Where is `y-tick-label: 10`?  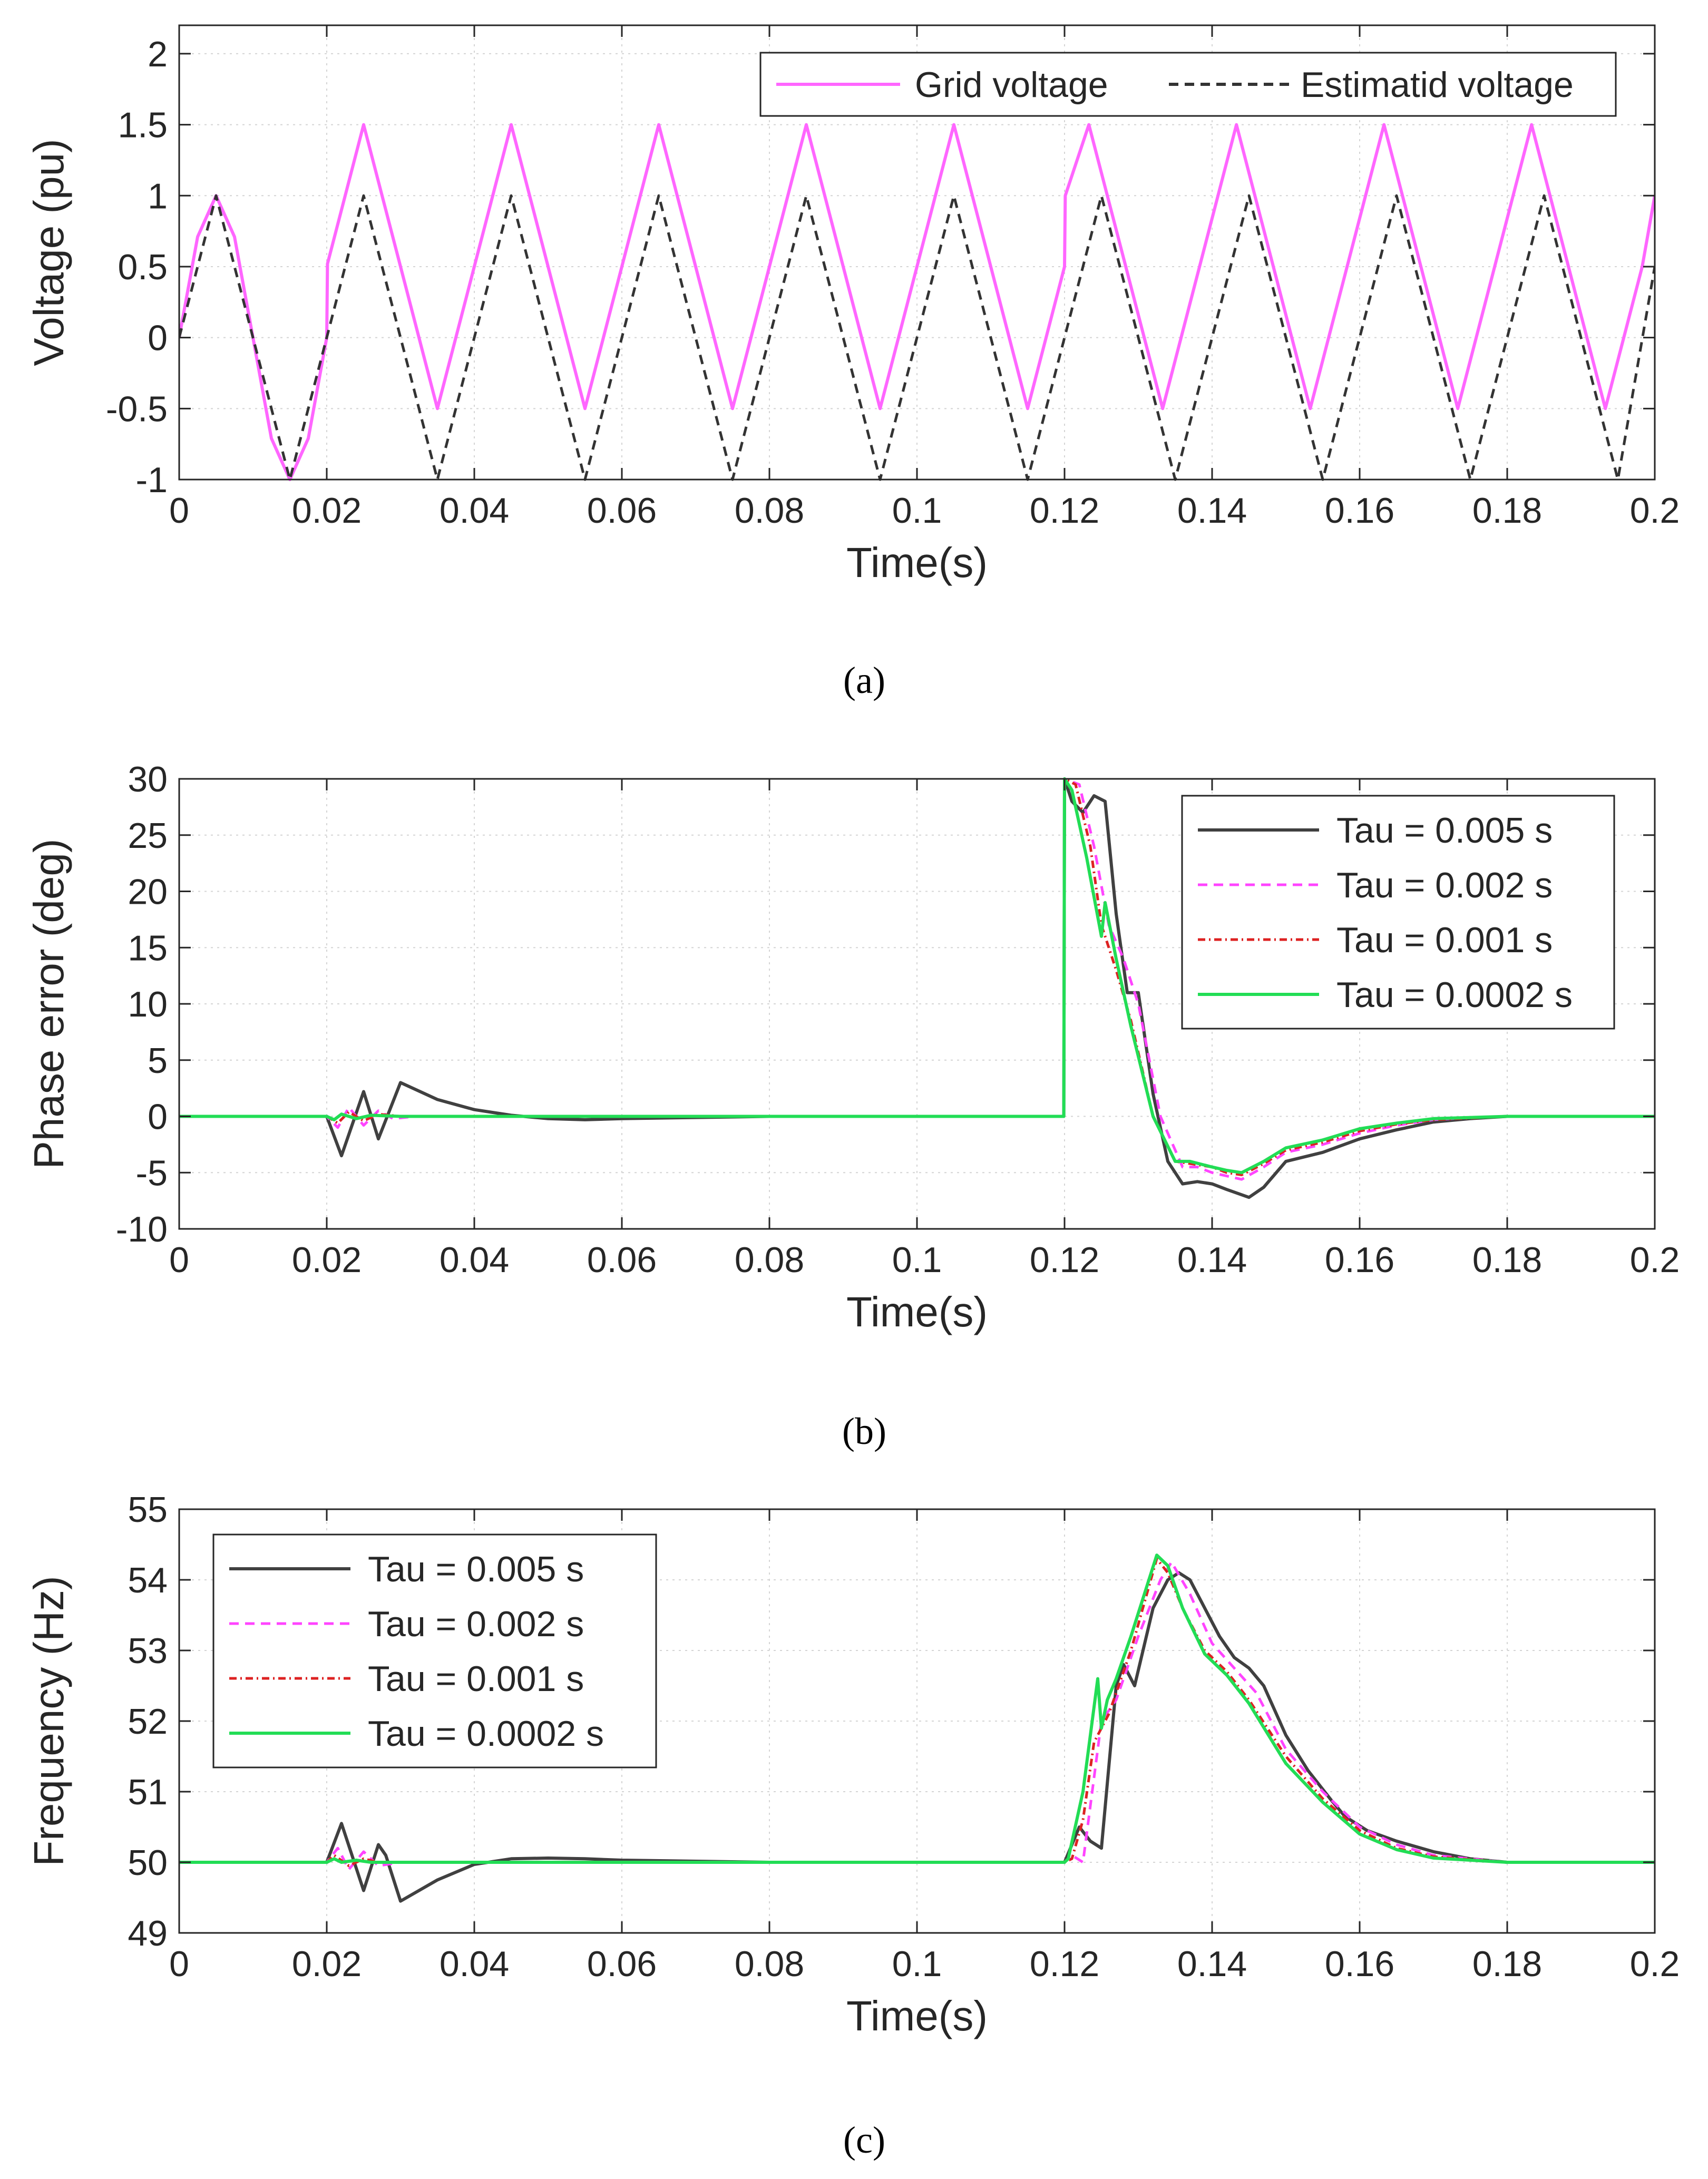
y-tick-label: 10 is located at coordinates (148, 1004).